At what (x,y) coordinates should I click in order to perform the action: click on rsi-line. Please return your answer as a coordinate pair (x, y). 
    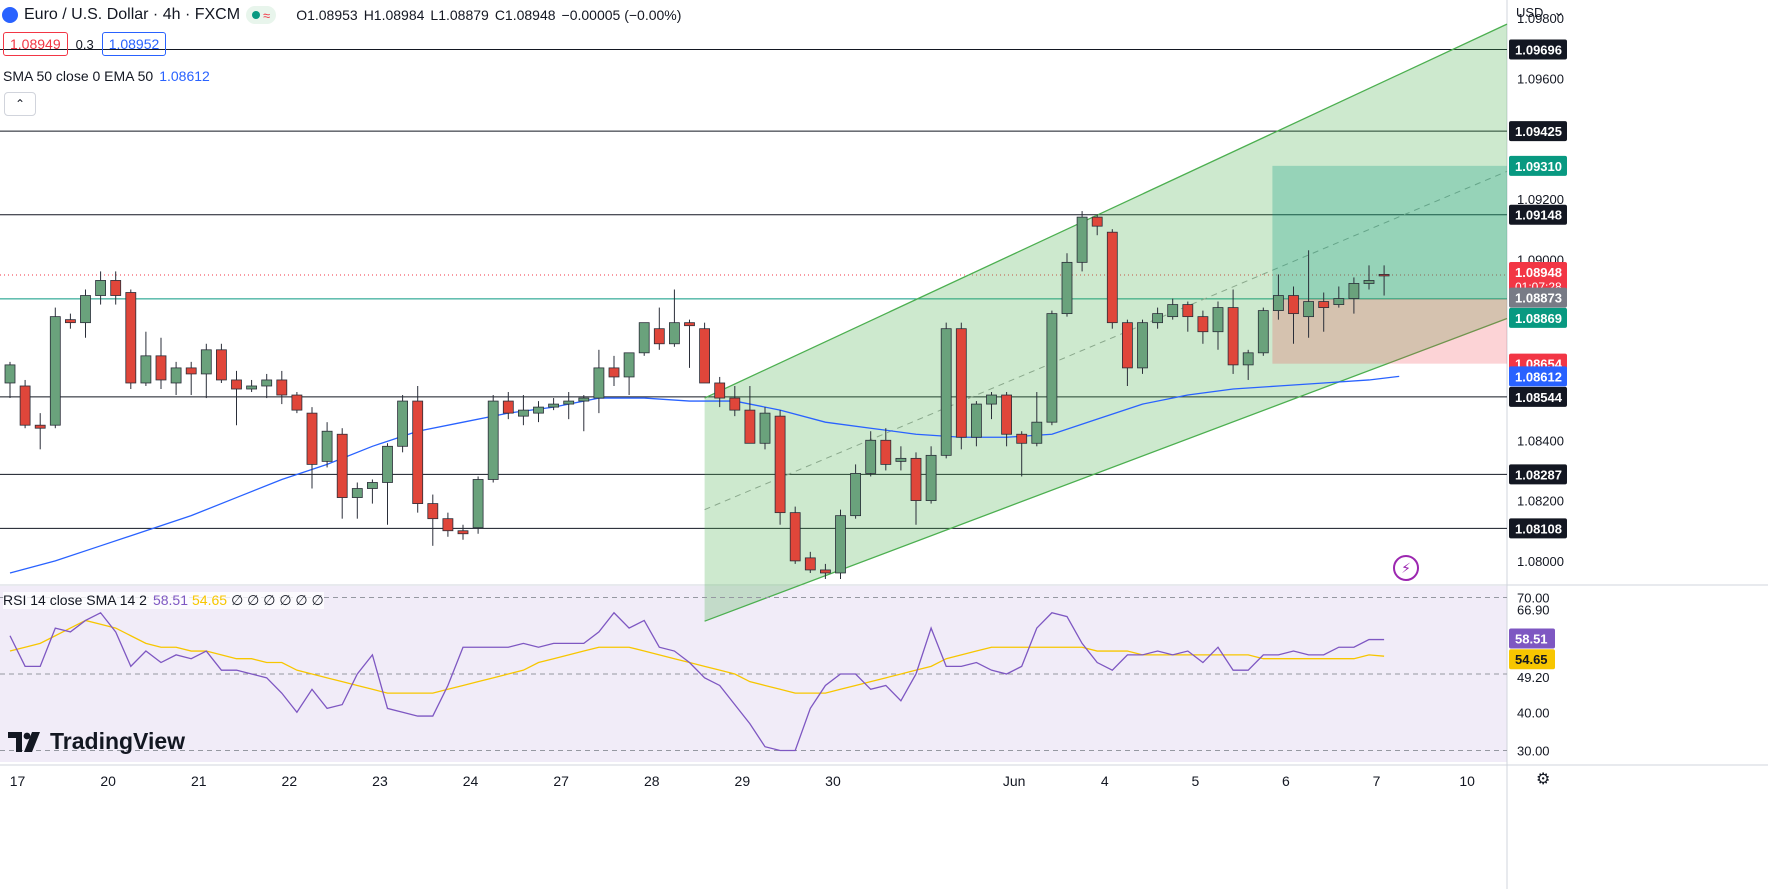
    Looking at the image, I should click on (697, 681).